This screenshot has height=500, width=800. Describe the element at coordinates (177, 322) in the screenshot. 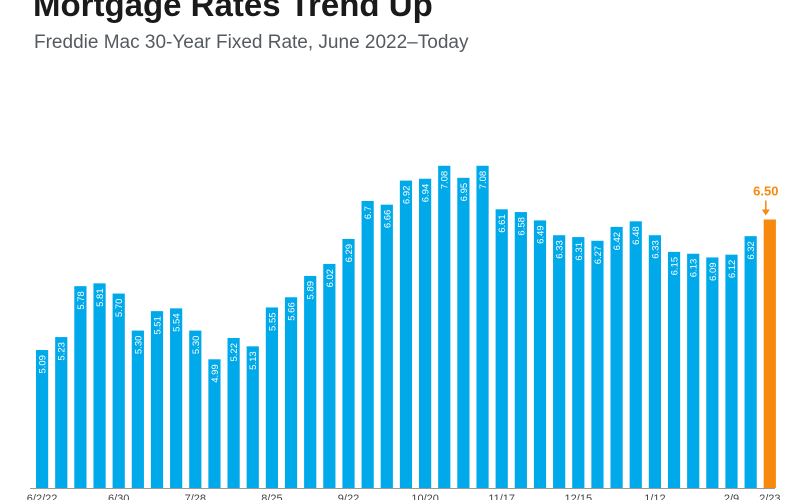

I see `bar-value-label: 5.54` at that location.